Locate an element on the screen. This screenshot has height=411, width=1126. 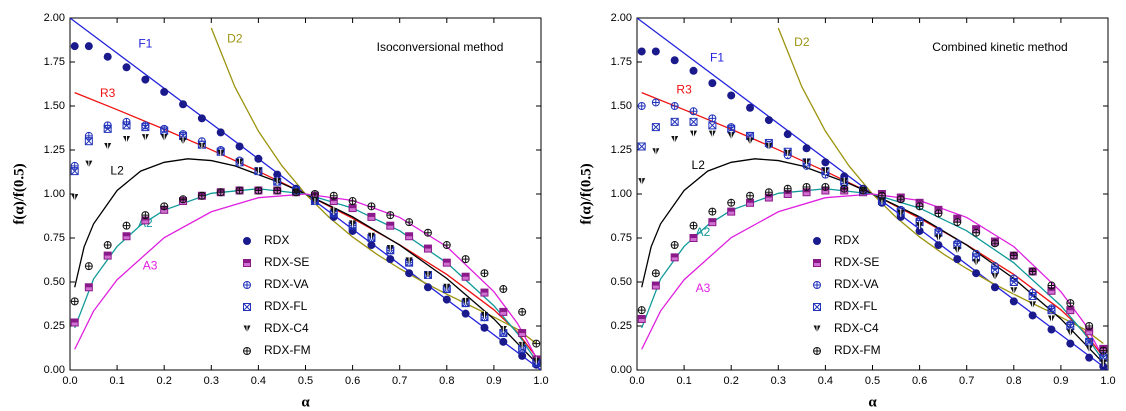
x-tick-label: 0.4 is located at coordinates (258, 381).